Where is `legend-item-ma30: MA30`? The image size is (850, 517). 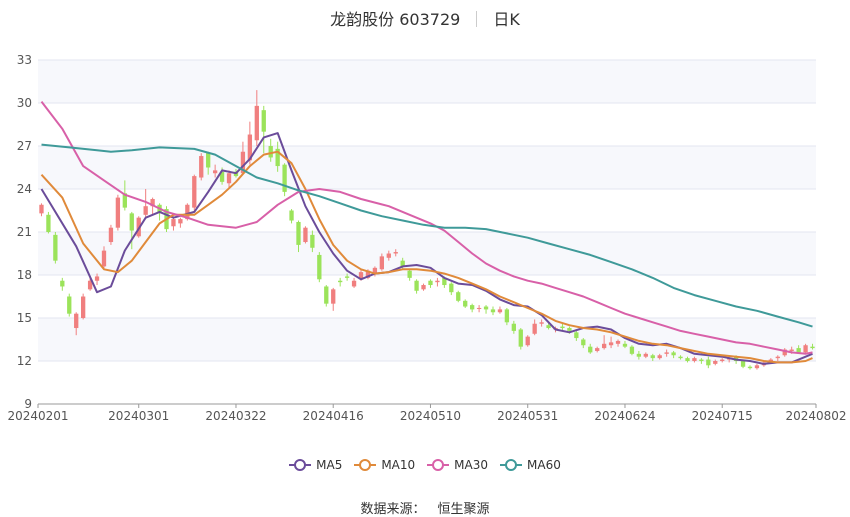
legend-item-ma30: MA30 is located at coordinates (457, 465).